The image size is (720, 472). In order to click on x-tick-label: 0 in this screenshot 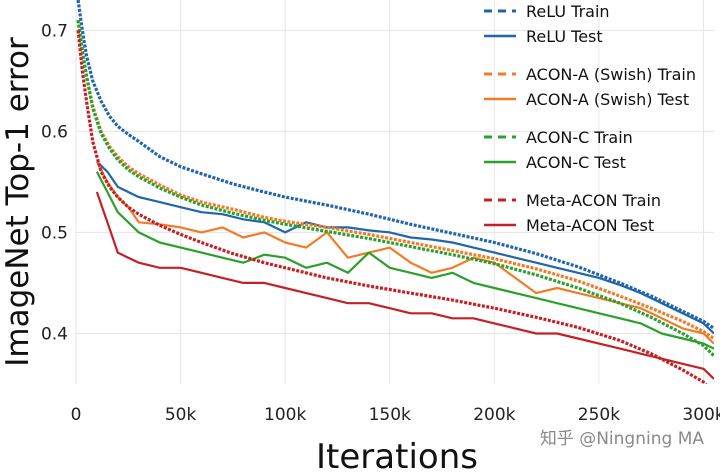, I will do `click(76, 415)`.